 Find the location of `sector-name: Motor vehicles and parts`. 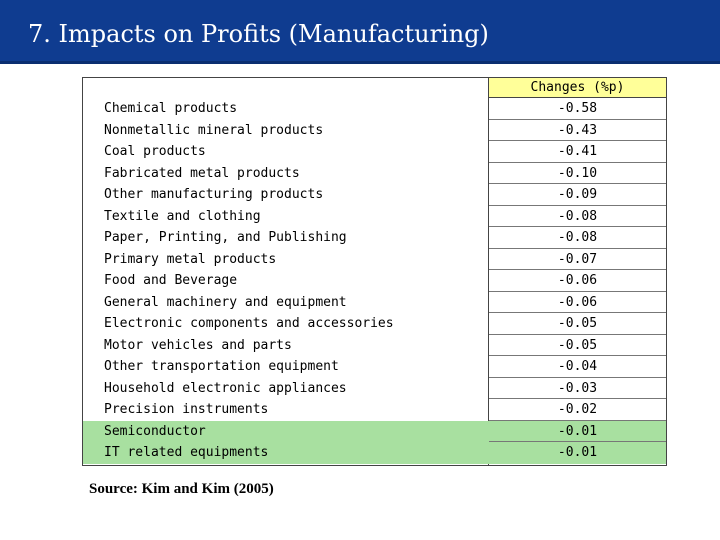

sector-name: Motor vehicles and parts is located at coordinates (198, 345).